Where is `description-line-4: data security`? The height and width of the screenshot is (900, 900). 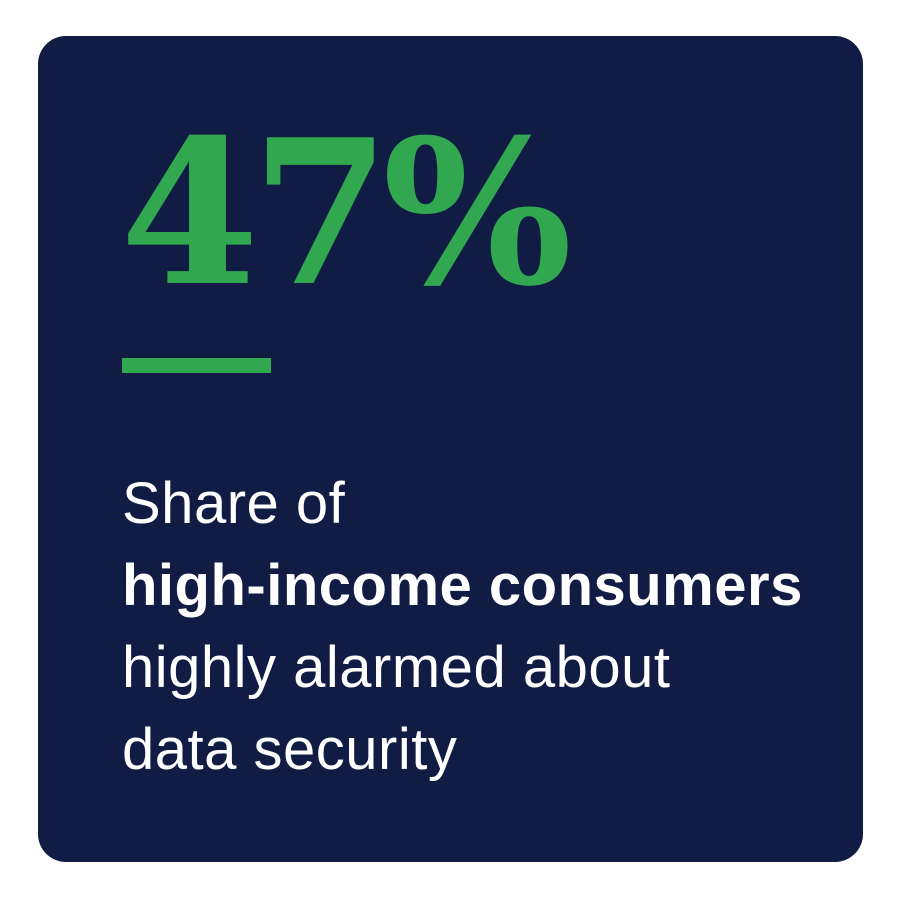 description-line-4: data security is located at coordinates (290, 749).